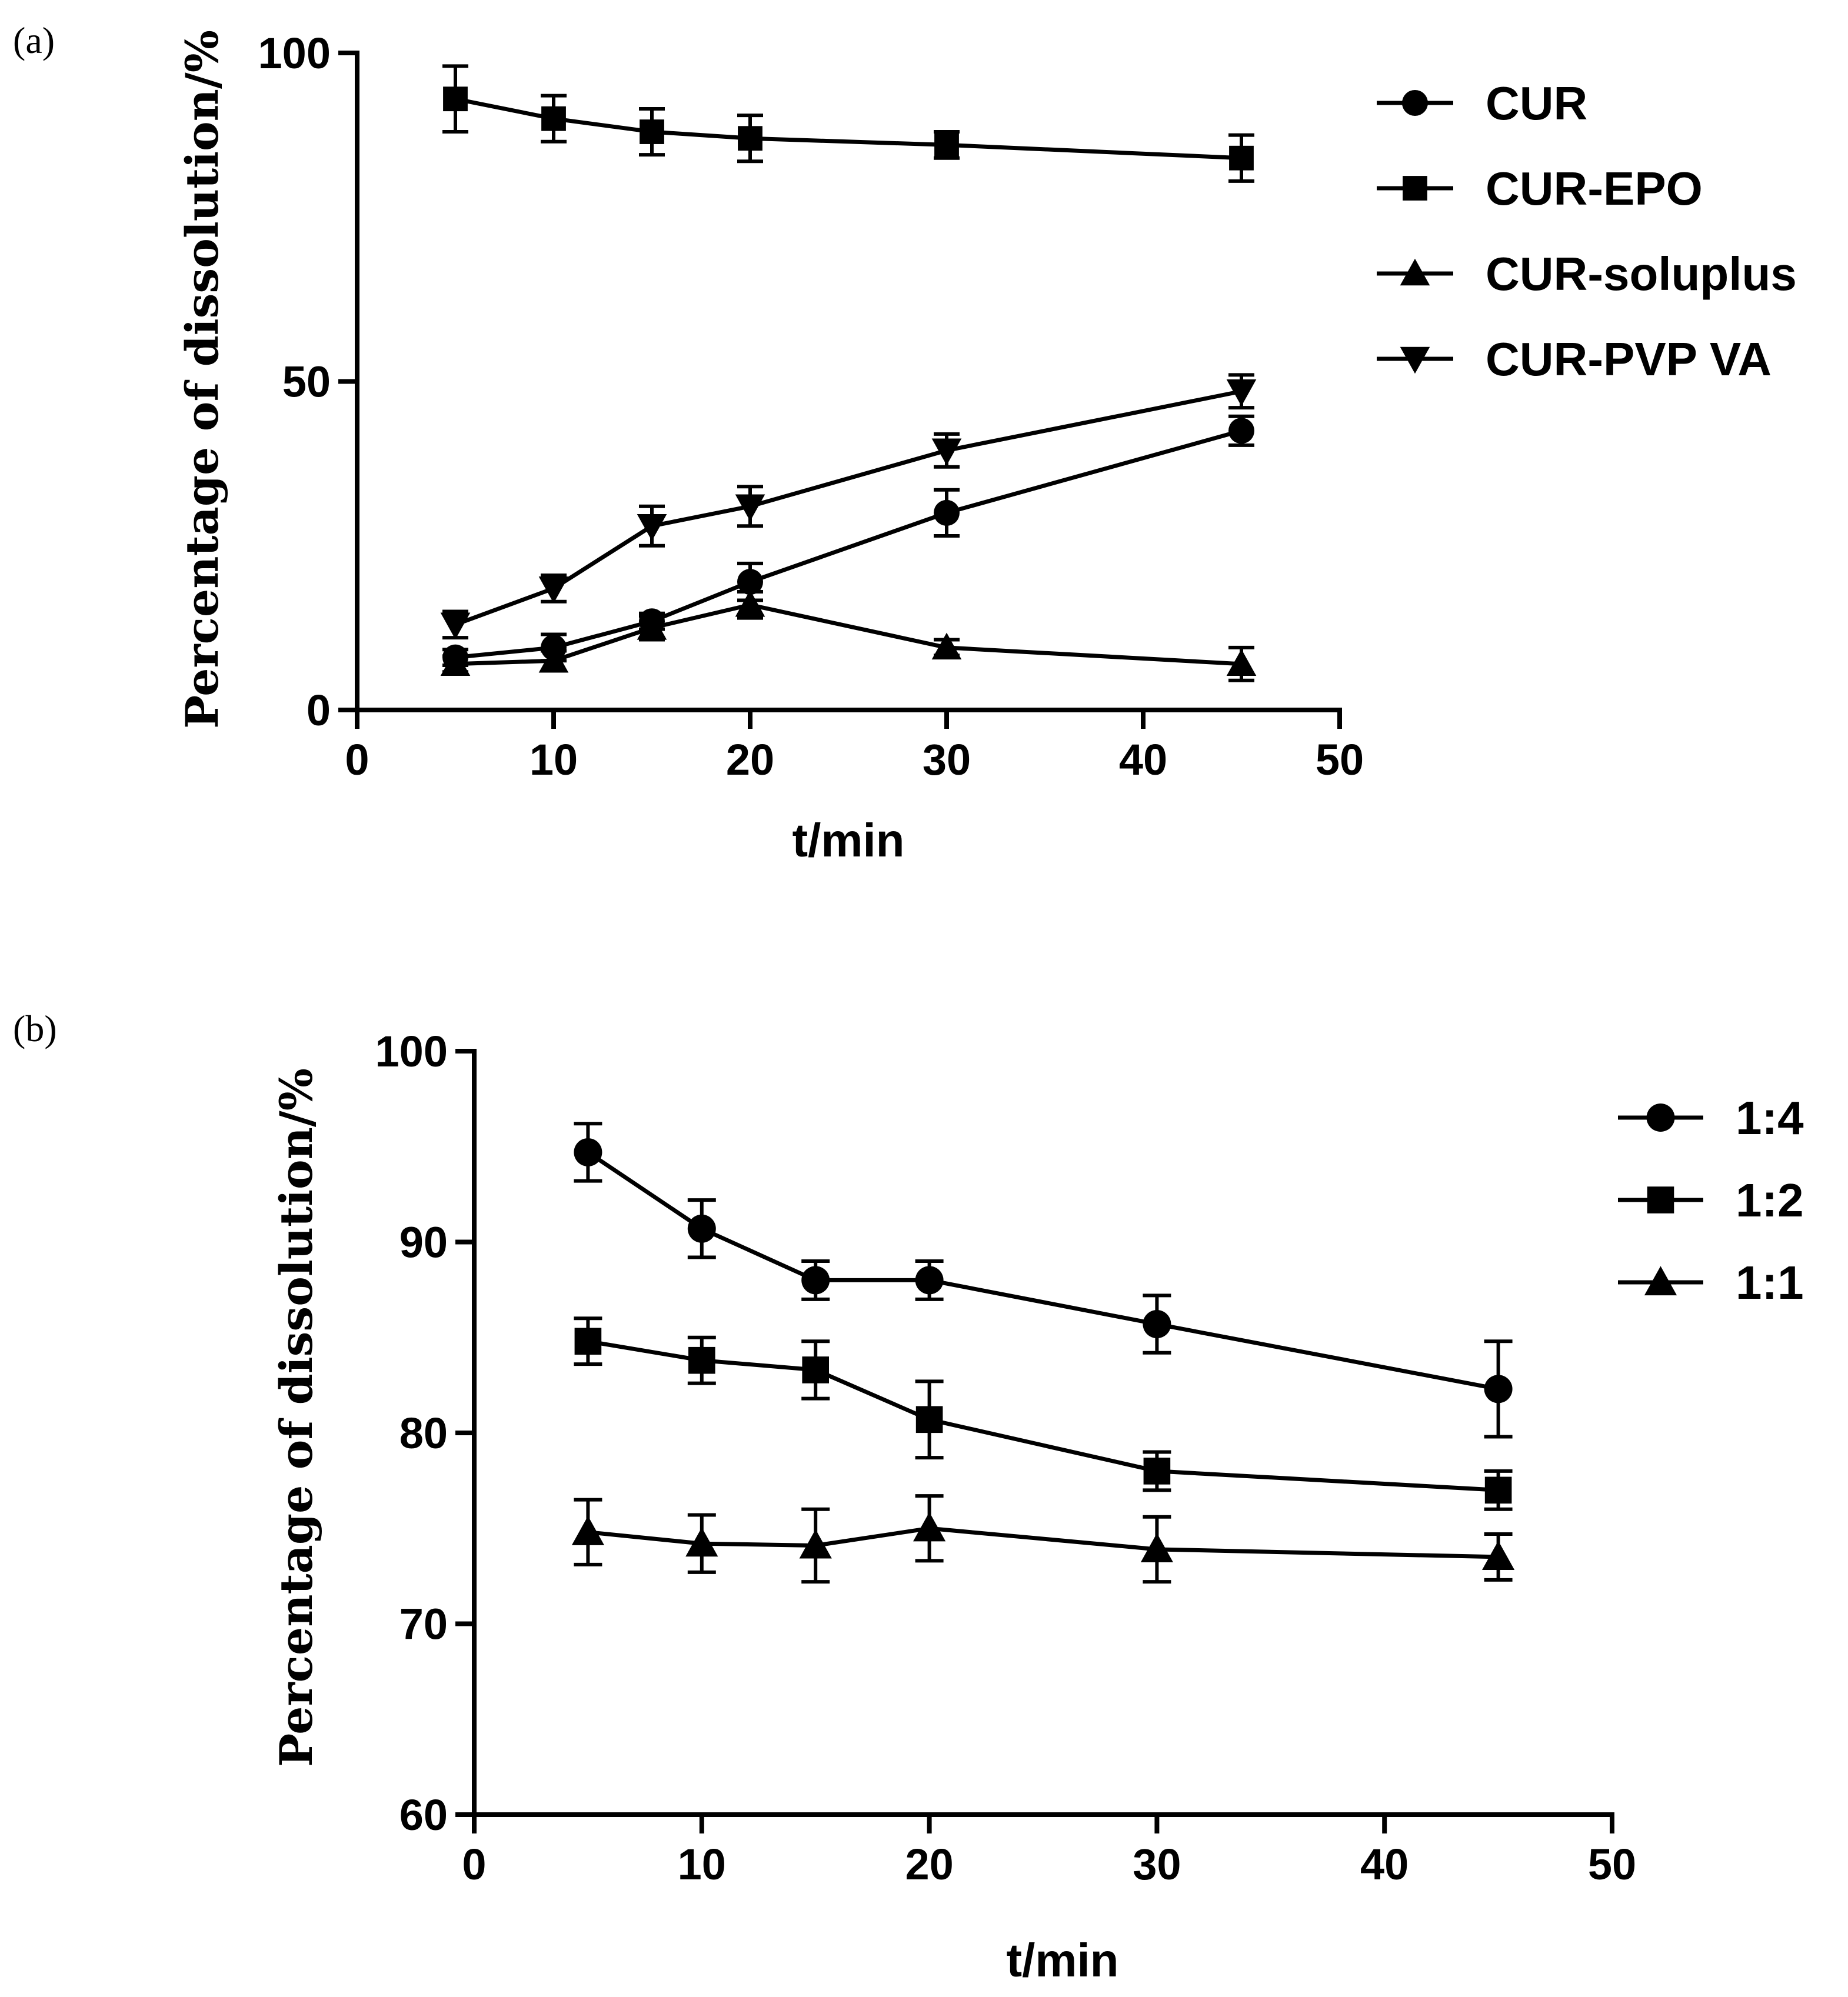 Image resolution: width=1848 pixels, height=1997 pixels. I want to click on panel-a-legend-label: CUR-soluplus, so click(1641, 274).